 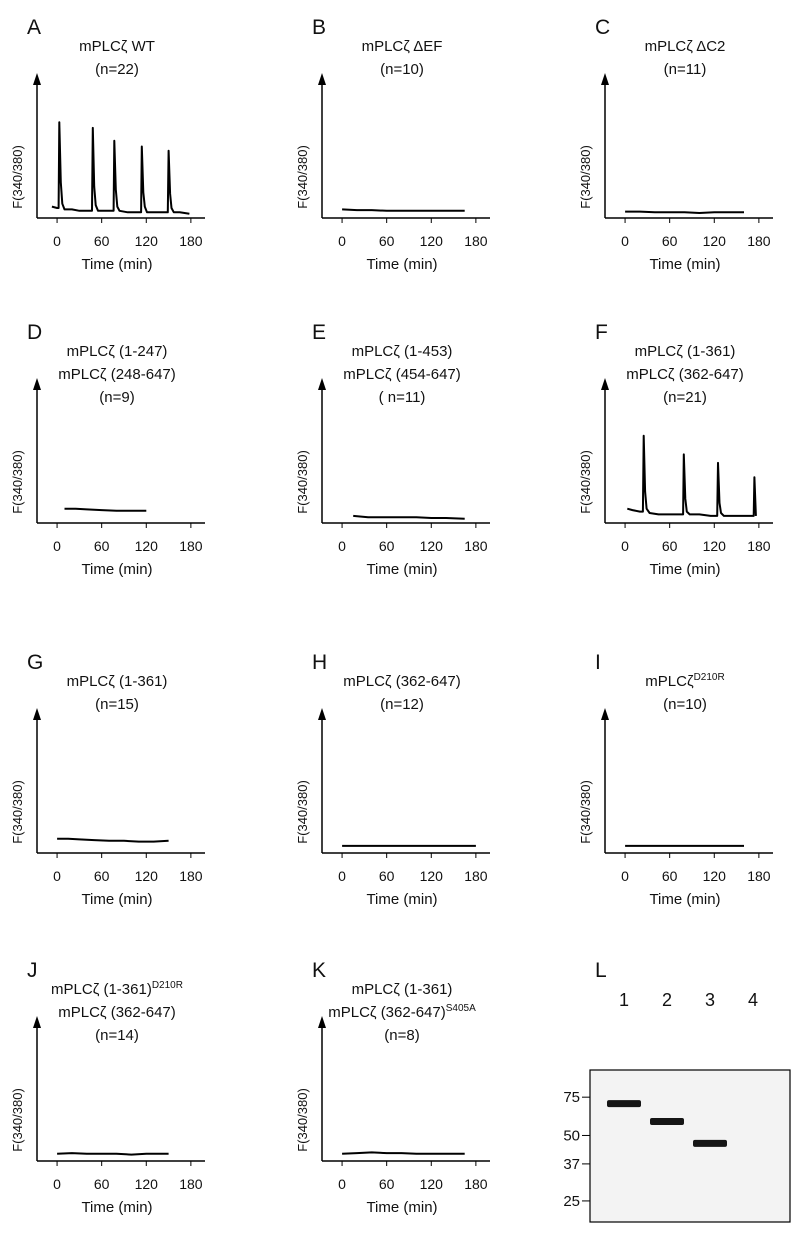 I want to click on panel-letter: B, so click(x=319, y=27).